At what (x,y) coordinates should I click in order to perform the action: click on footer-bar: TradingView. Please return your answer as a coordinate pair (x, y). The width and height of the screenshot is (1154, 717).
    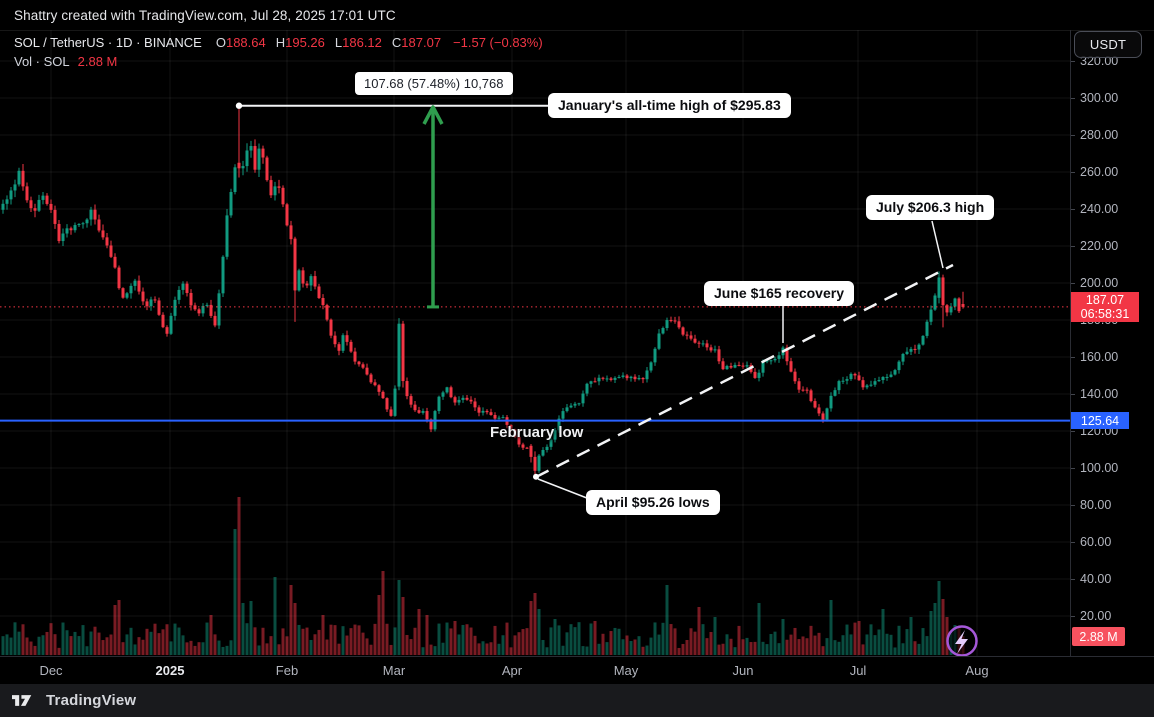
    Looking at the image, I should click on (577, 700).